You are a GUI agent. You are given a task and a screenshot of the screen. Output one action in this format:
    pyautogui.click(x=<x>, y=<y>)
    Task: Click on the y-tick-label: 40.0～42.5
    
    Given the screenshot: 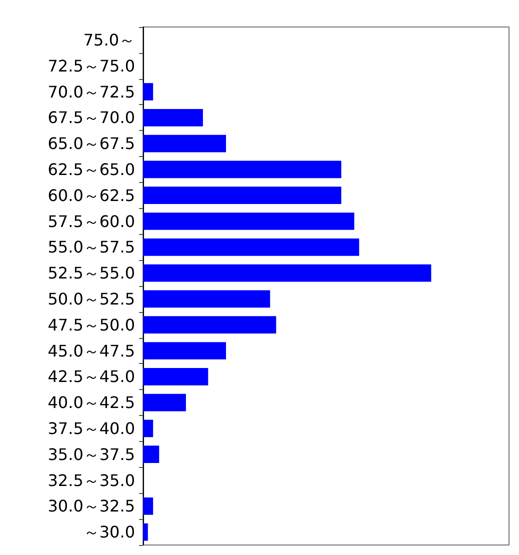 What is the action you would take?
    pyautogui.click(x=91, y=402)
    